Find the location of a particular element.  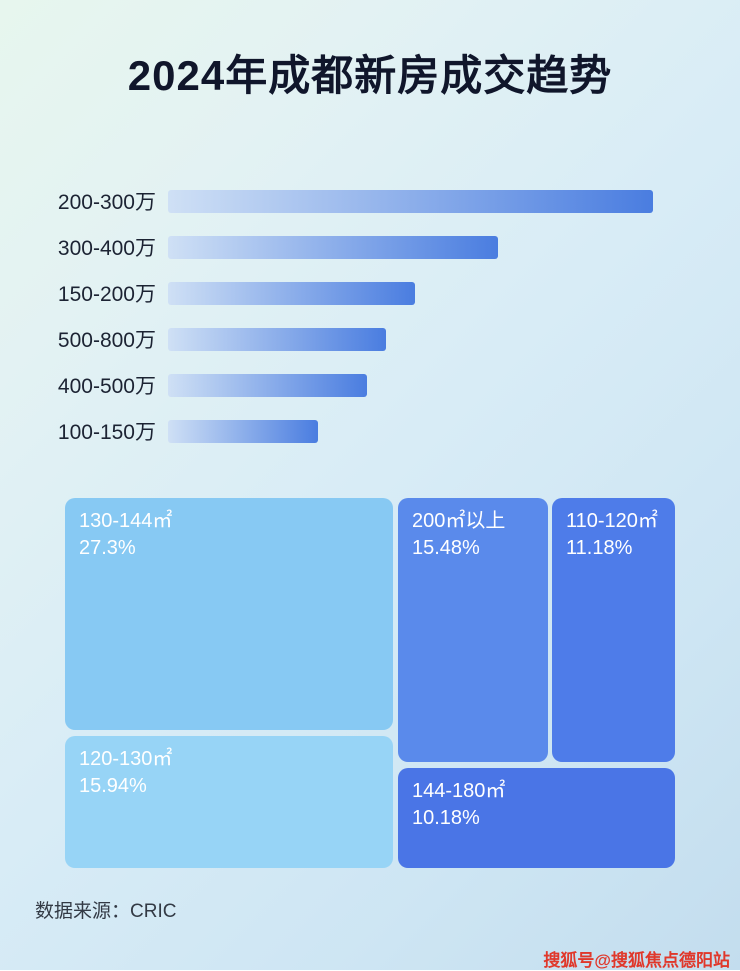

treemap-value: 15.94% is located at coordinates (113, 786).